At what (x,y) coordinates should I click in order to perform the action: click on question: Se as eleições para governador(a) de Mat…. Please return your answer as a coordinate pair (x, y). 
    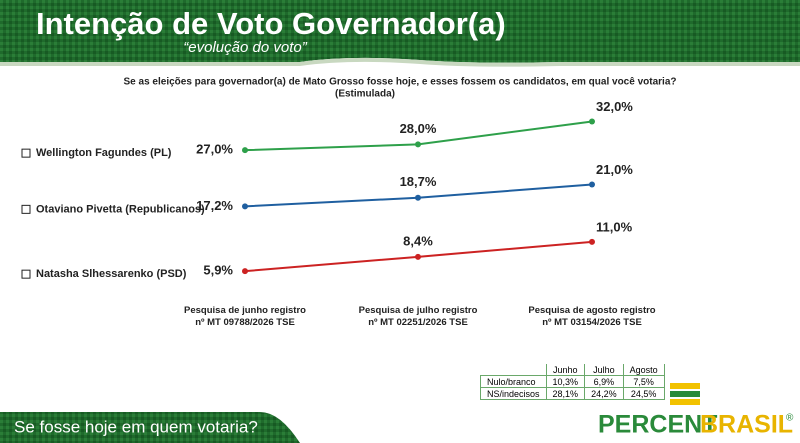
    Looking at the image, I should click on (400, 82).